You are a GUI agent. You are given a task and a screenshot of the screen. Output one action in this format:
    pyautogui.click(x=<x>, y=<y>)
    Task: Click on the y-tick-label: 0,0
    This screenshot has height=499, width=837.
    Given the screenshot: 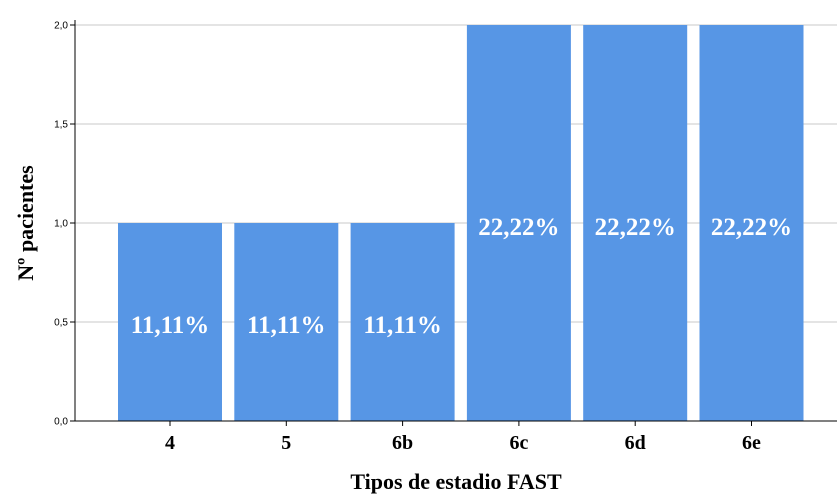 What is the action you would take?
    pyautogui.click(x=61, y=422)
    